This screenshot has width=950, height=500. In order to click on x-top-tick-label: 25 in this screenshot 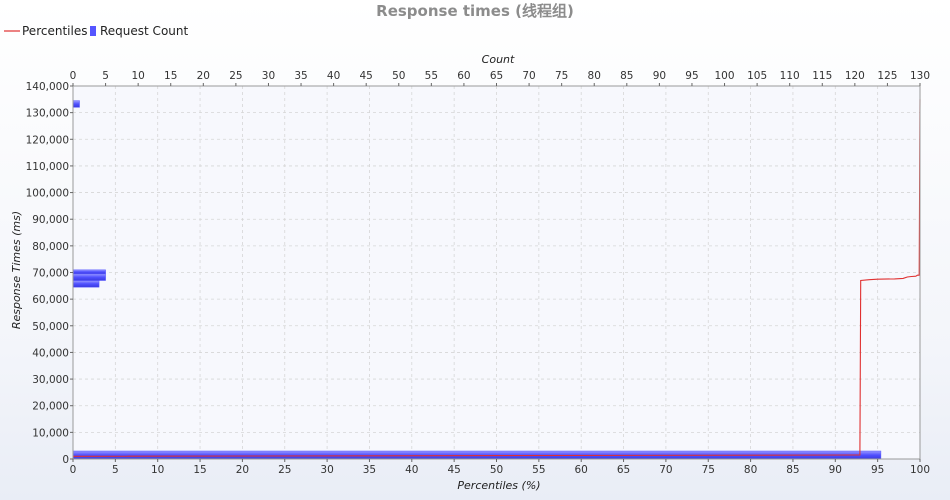, I will do `click(235, 76)`.